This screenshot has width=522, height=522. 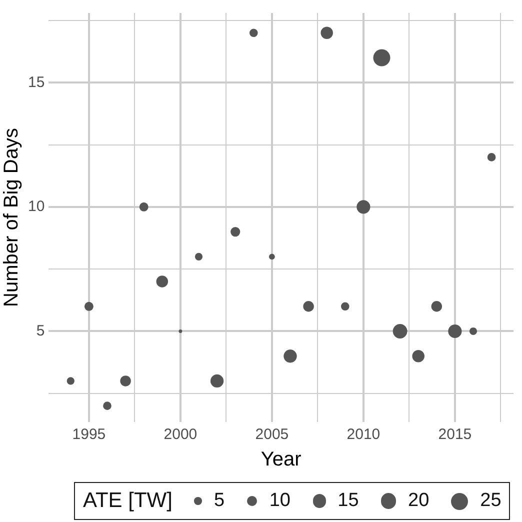 I want to click on x-tick-label: 1995, so click(x=89, y=435).